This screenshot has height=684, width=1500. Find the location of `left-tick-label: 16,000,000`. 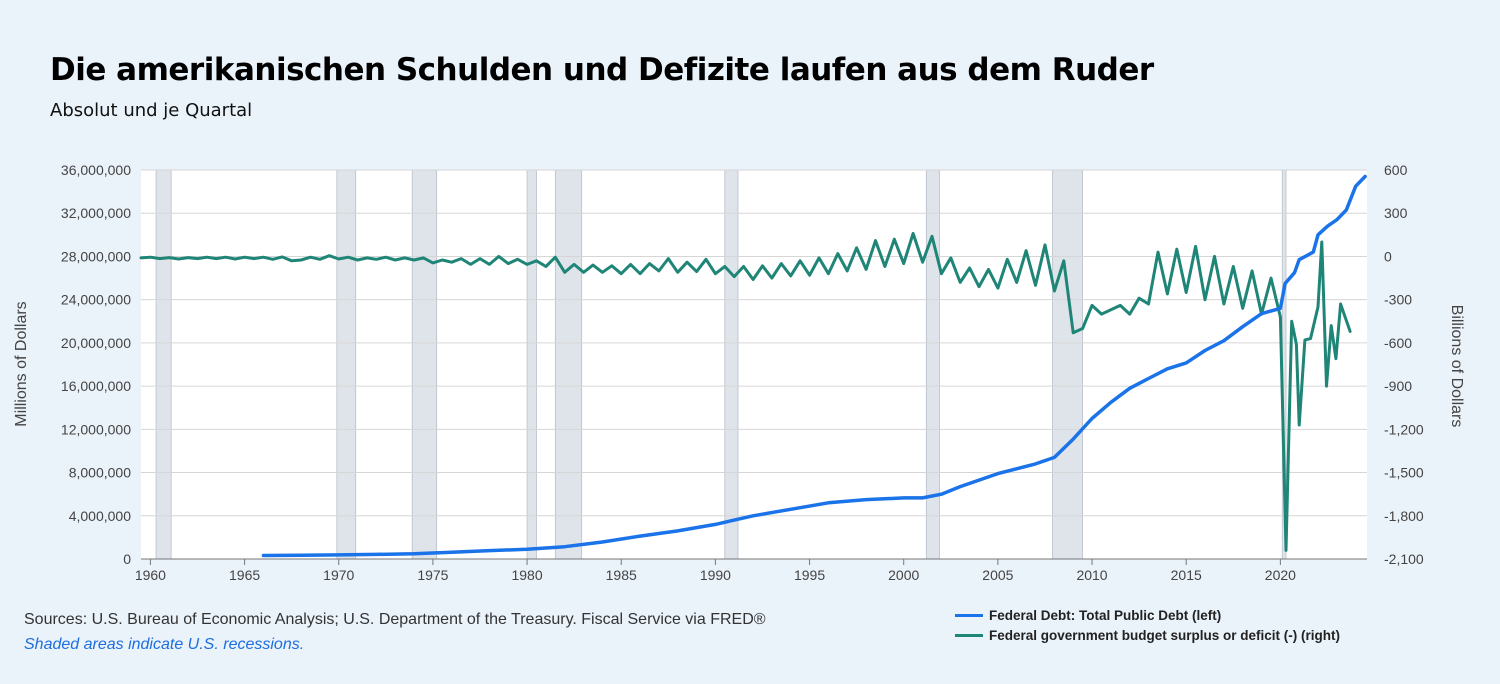

left-tick-label: 16,000,000 is located at coordinates (96, 386).